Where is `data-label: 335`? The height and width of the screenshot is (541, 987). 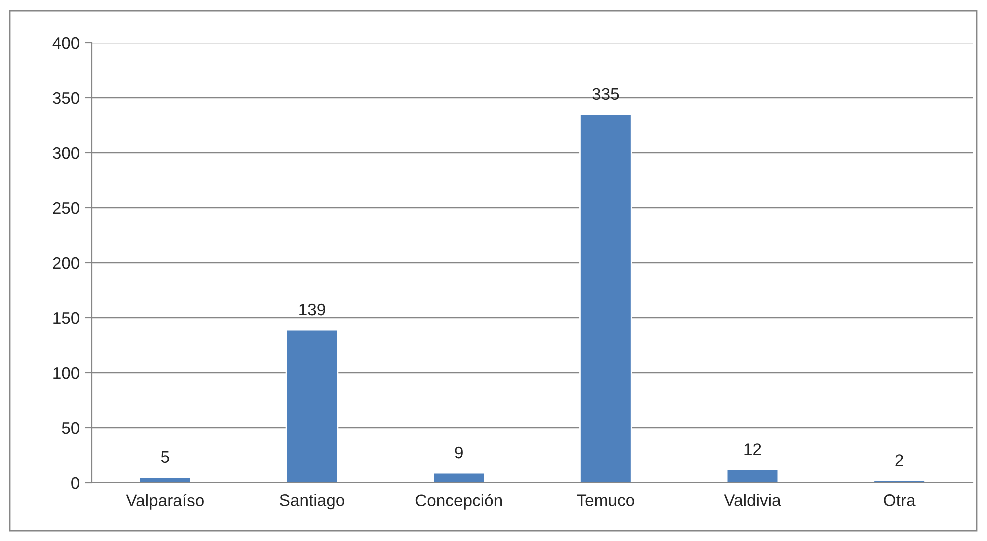
data-label: 335 is located at coordinates (606, 94).